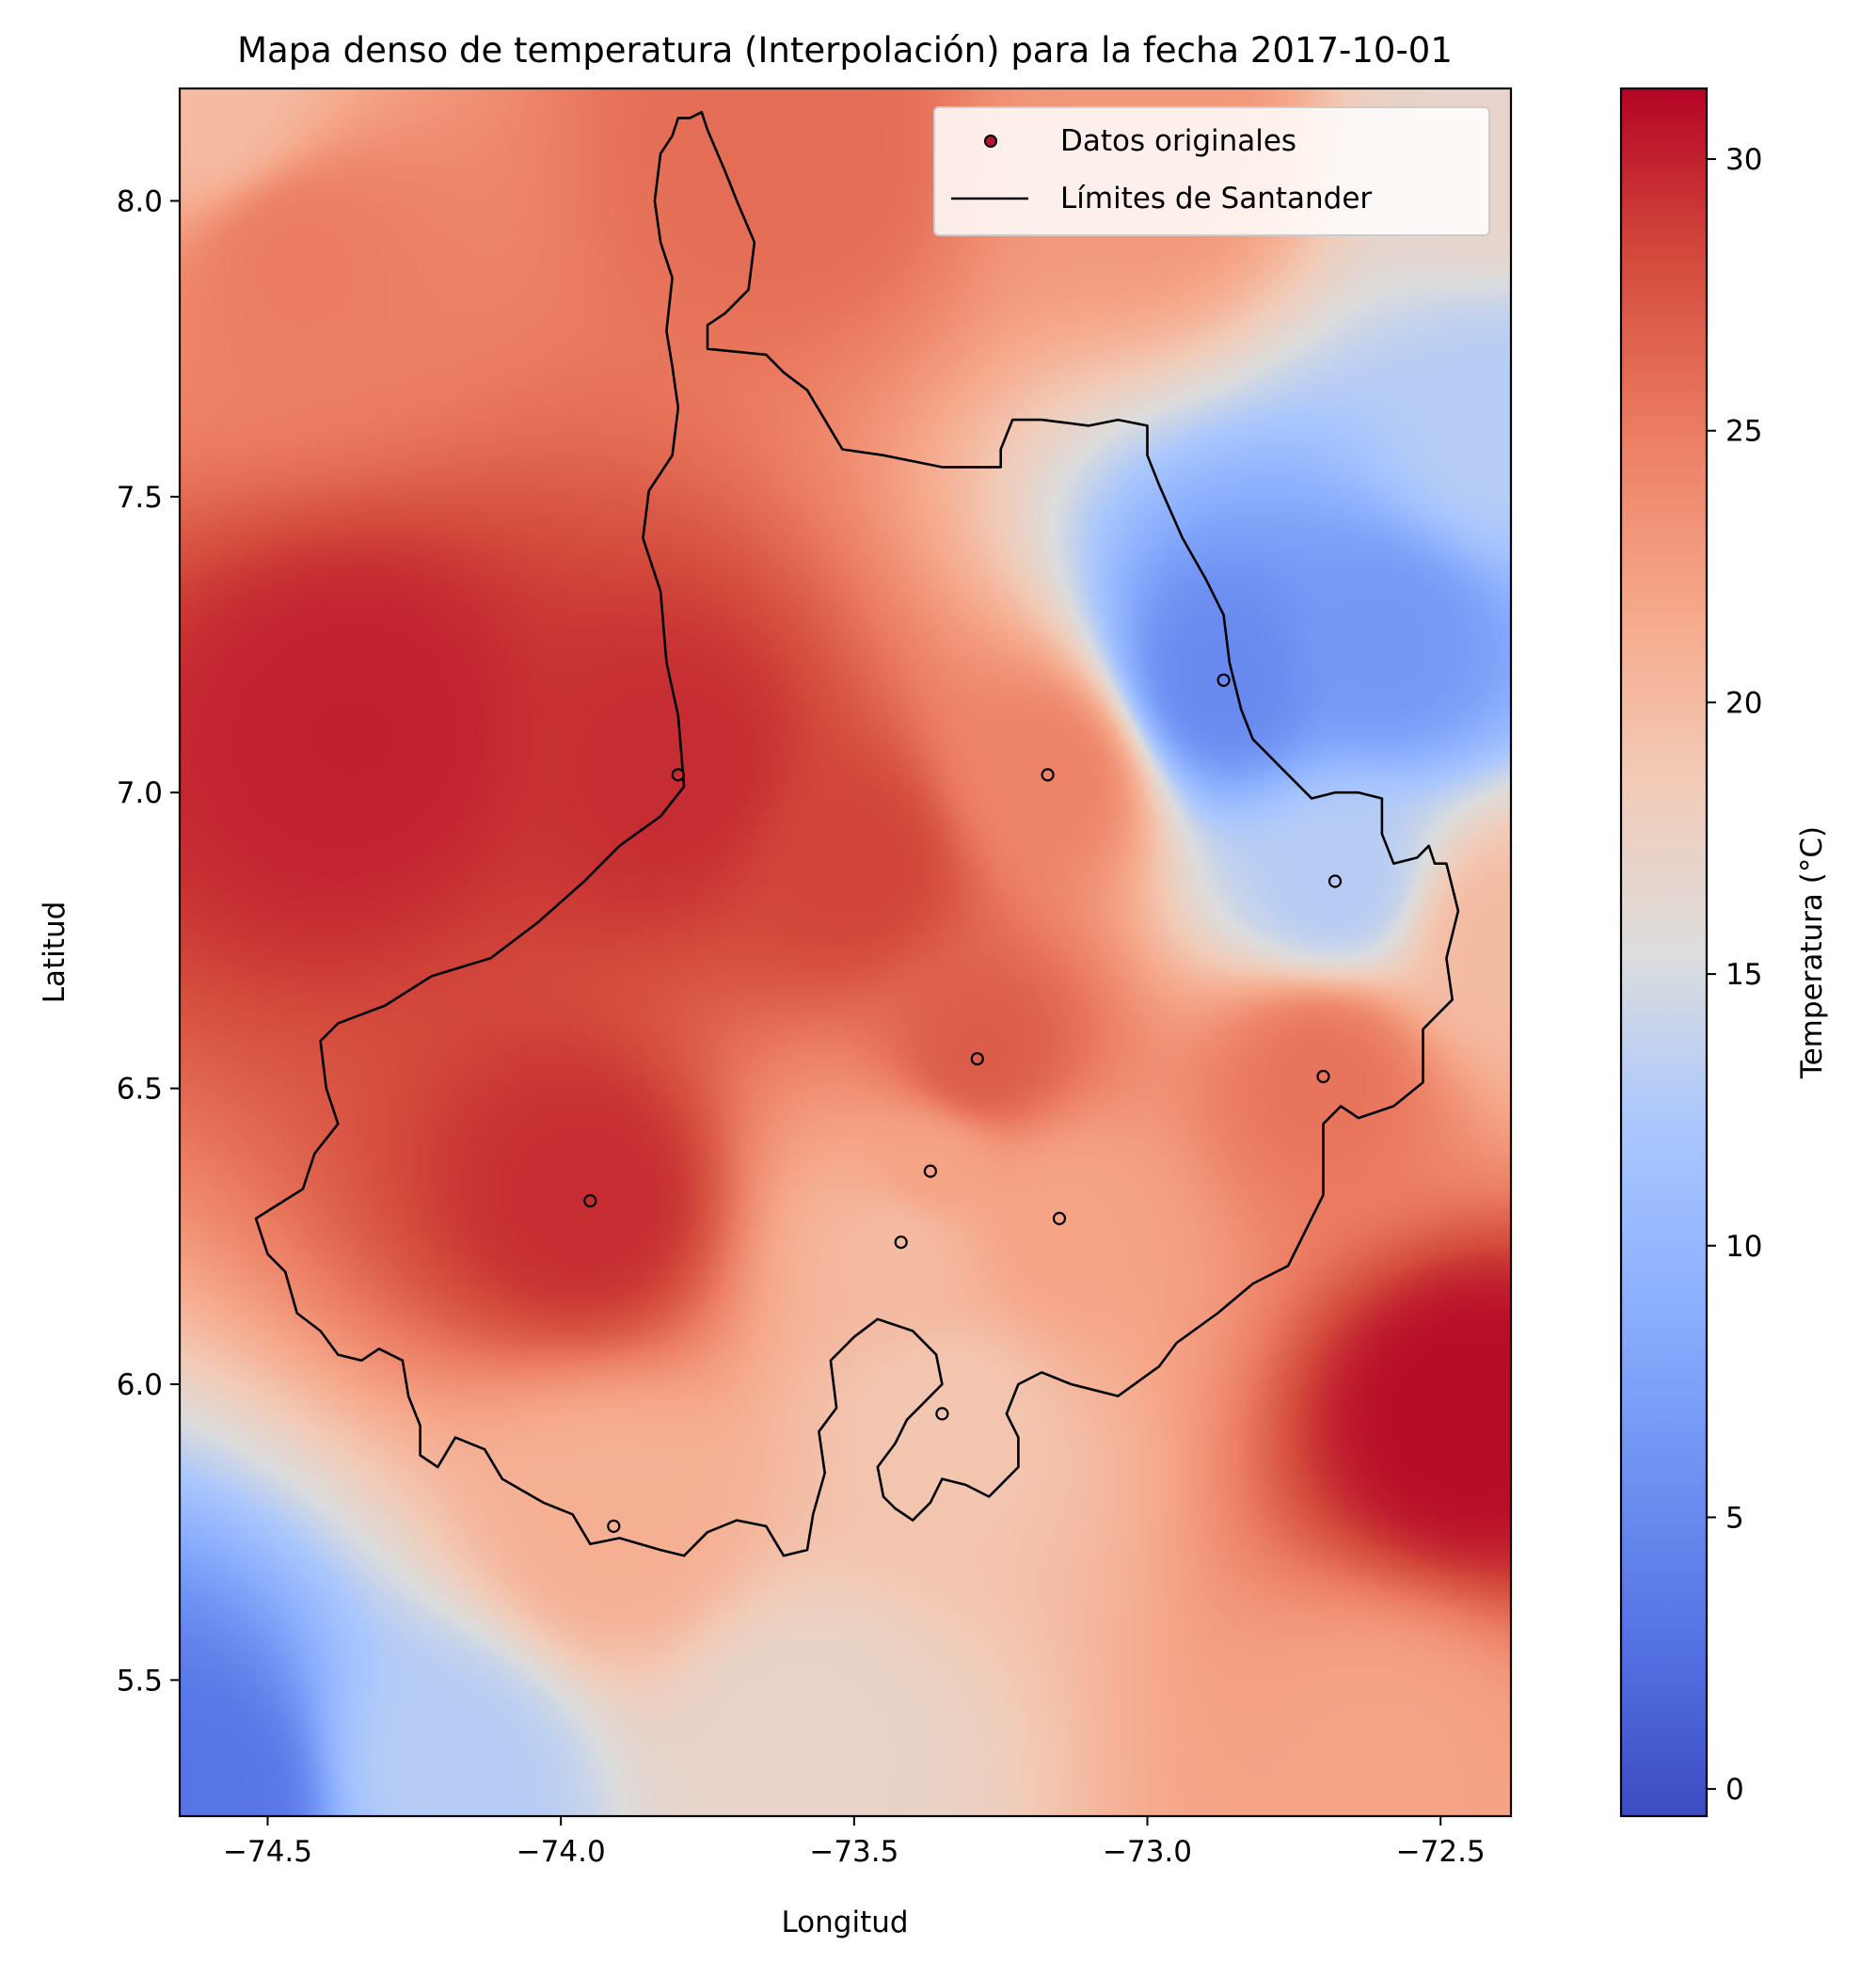 The height and width of the screenshot is (1978, 1876). What do you see at coordinates (55, 952) in the screenshot?
I see `y-axis-label: Latitud` at bounding box center [55, 952].